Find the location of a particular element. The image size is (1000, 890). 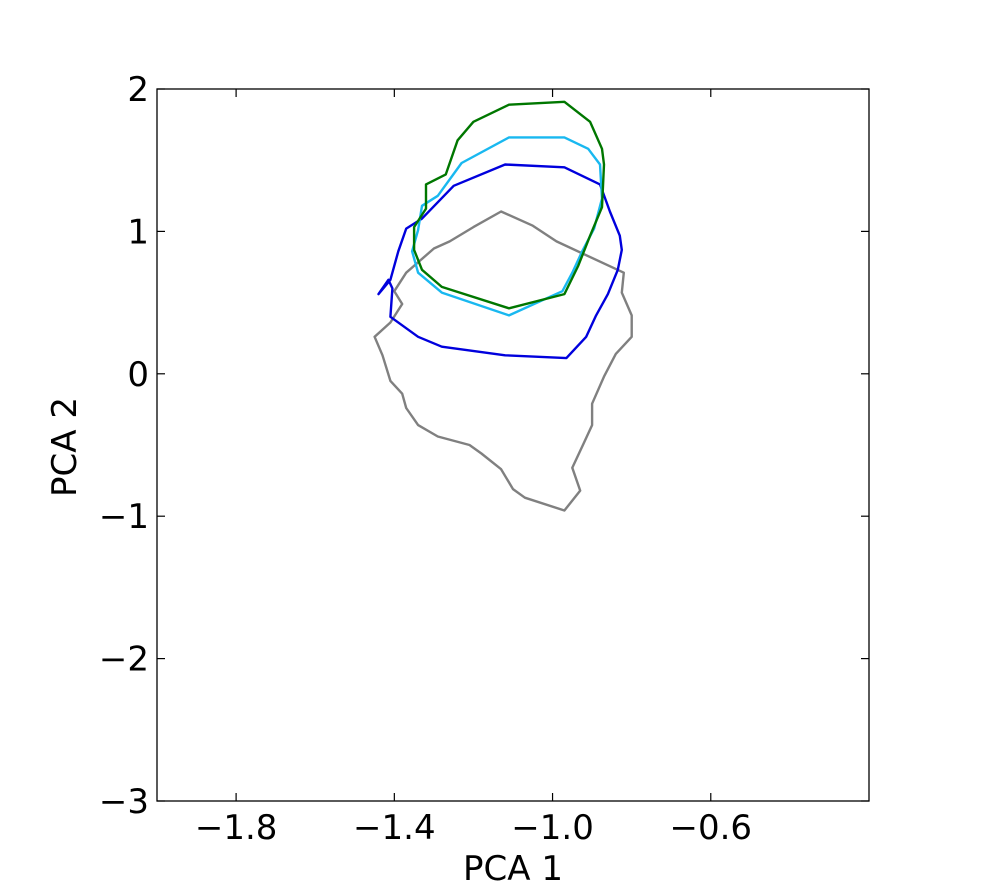

y-tick-label: 0 is located at coordinates (138, 375).